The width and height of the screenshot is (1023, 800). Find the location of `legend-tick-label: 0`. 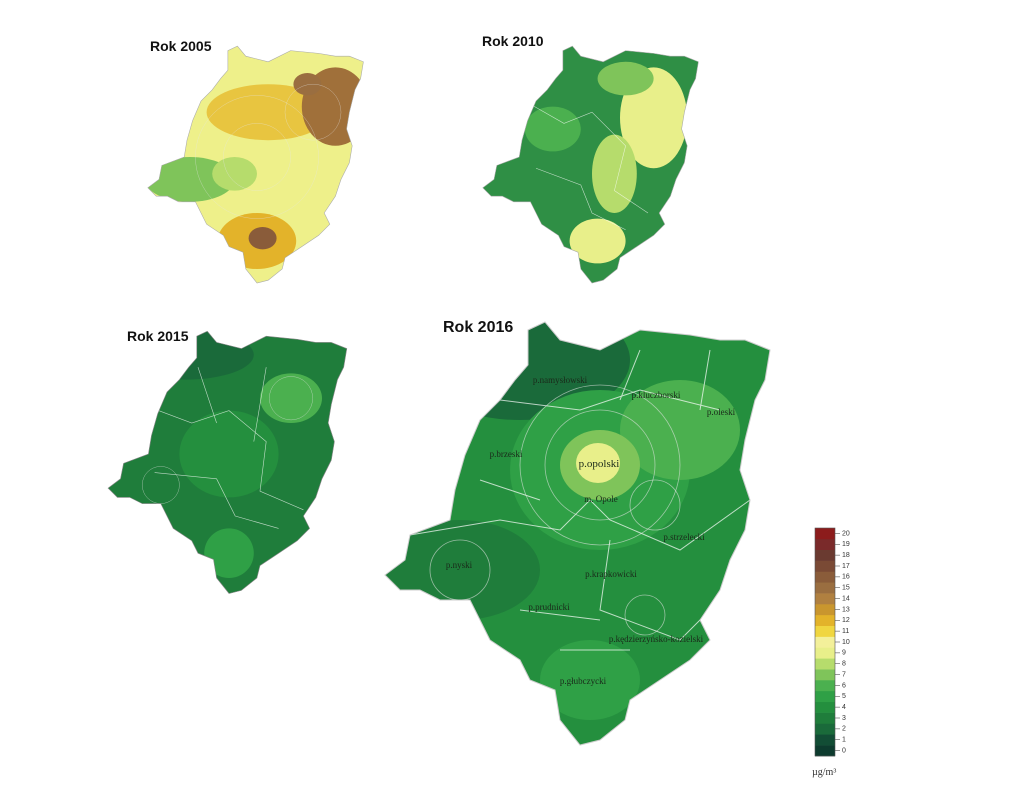

legend-tick-label: 0 is located at coordinates (844, 750).